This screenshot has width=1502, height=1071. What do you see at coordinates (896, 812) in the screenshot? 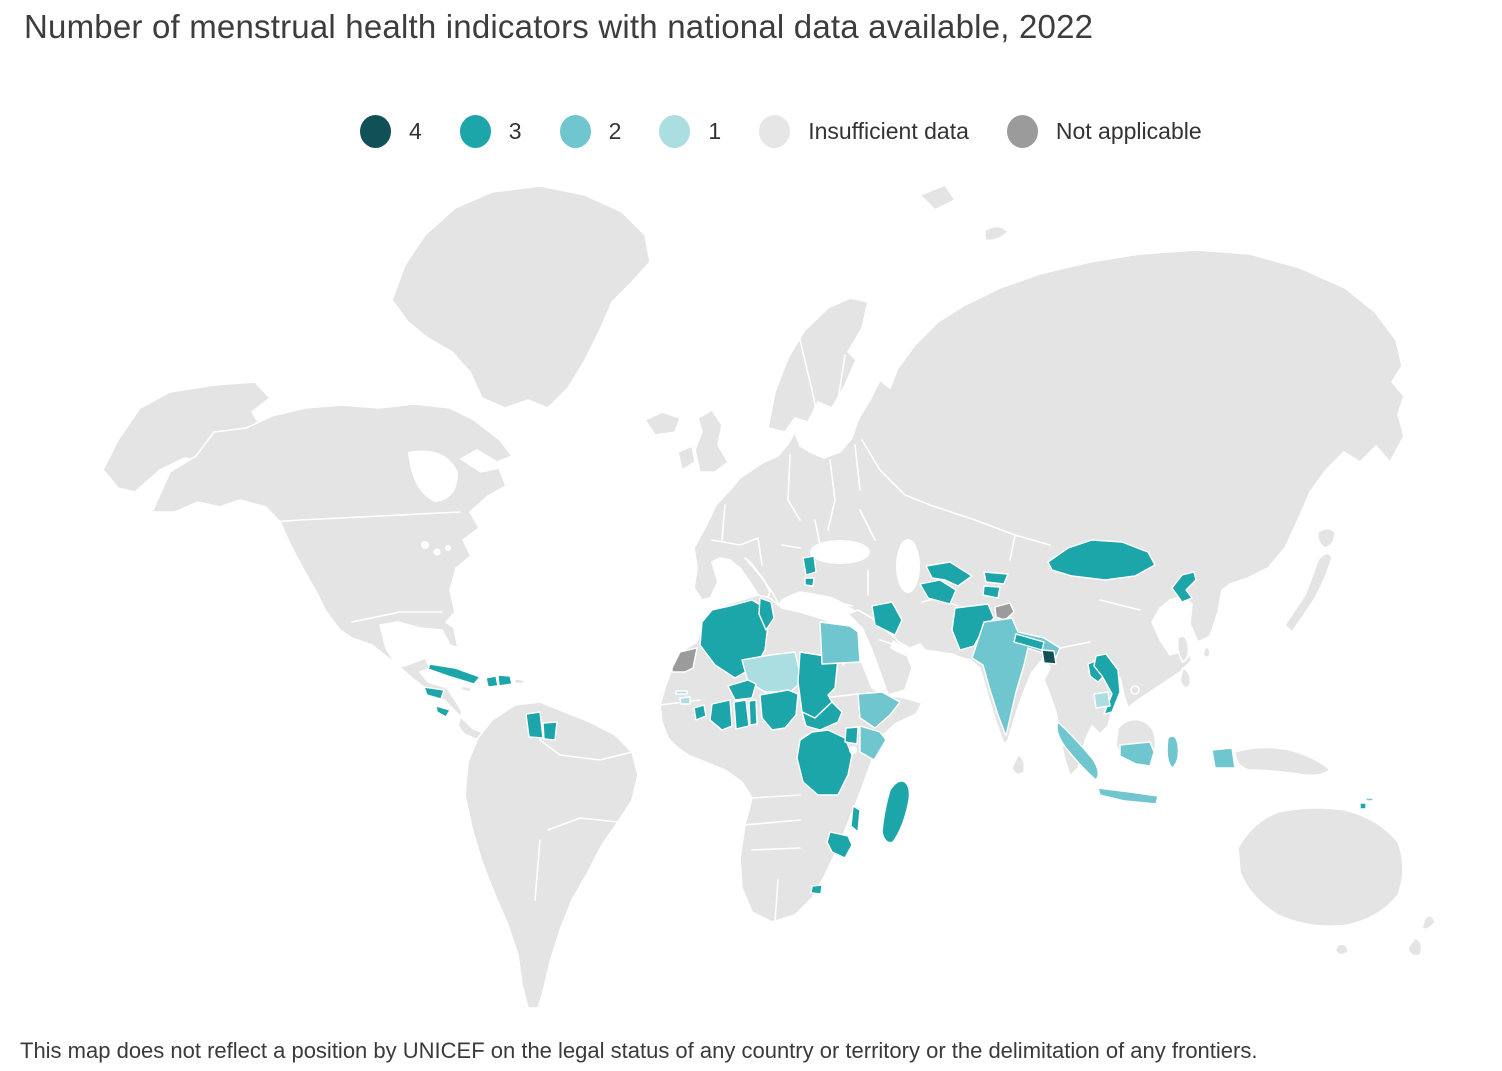
I see `country-madagascar` at bounding box center [896, 812].